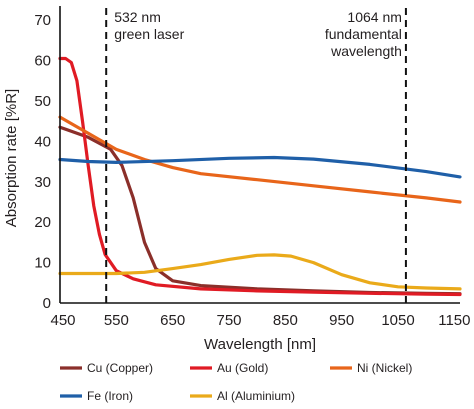  I want to click on annotation-1-line-0: 1064 nm, so click(374, 17).